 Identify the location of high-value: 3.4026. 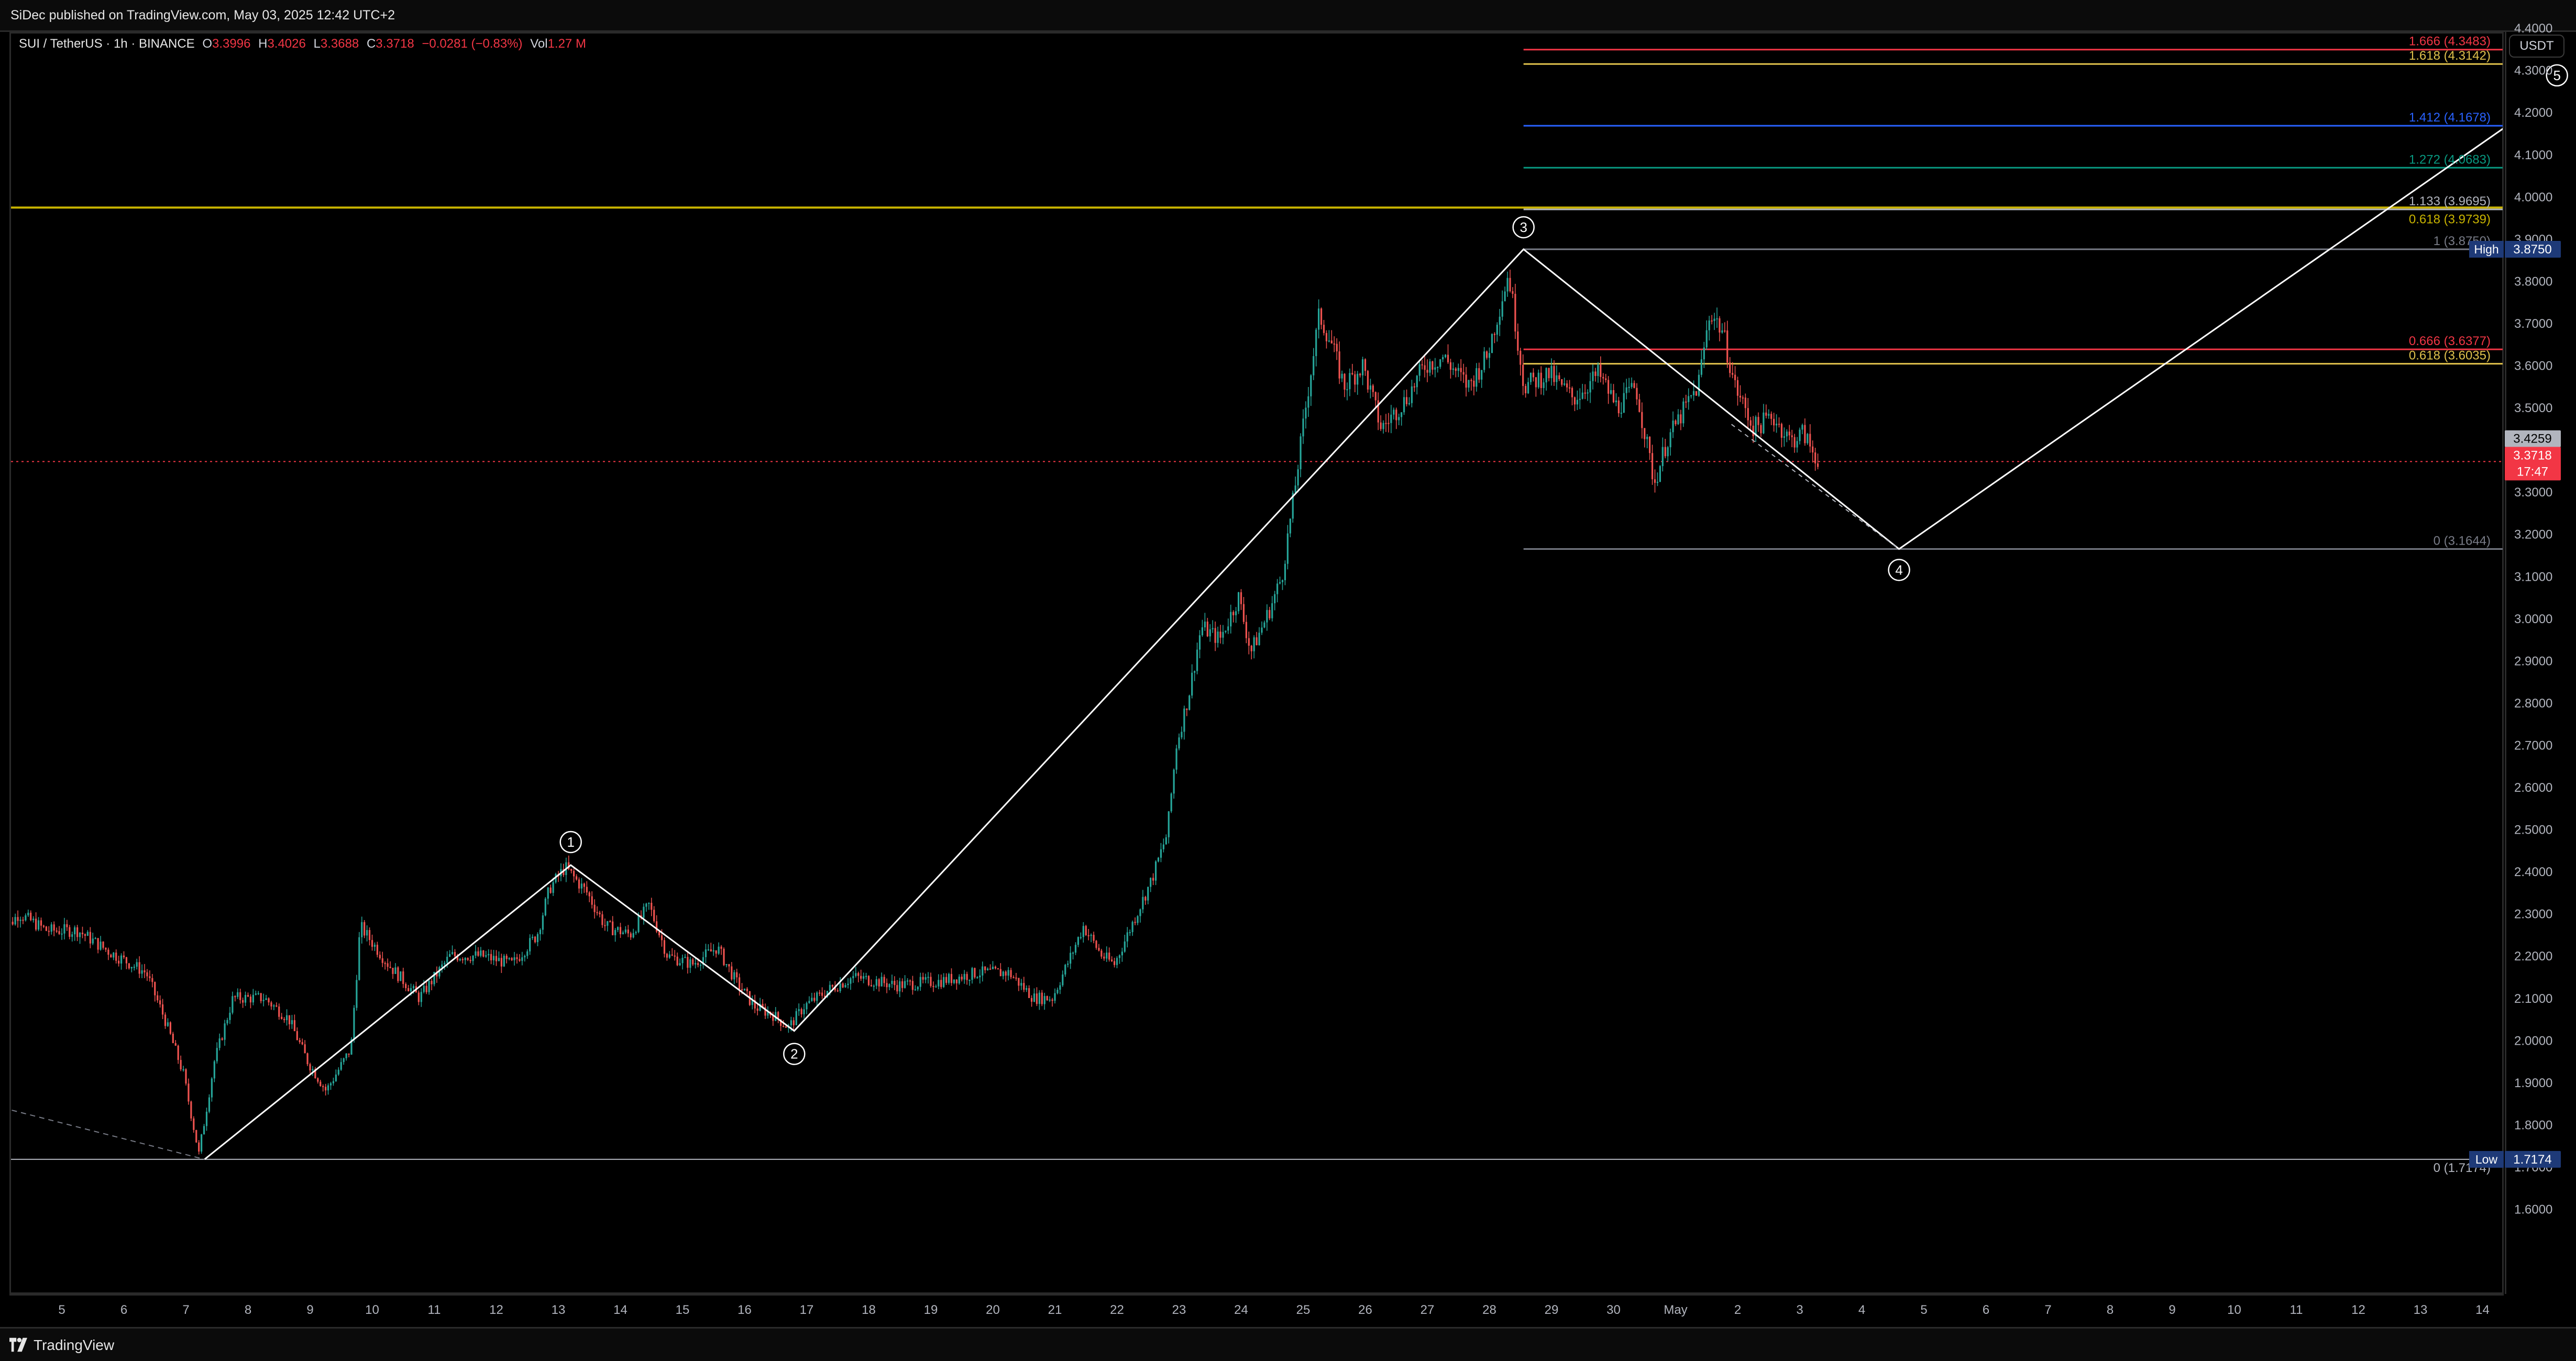
(286, 44).